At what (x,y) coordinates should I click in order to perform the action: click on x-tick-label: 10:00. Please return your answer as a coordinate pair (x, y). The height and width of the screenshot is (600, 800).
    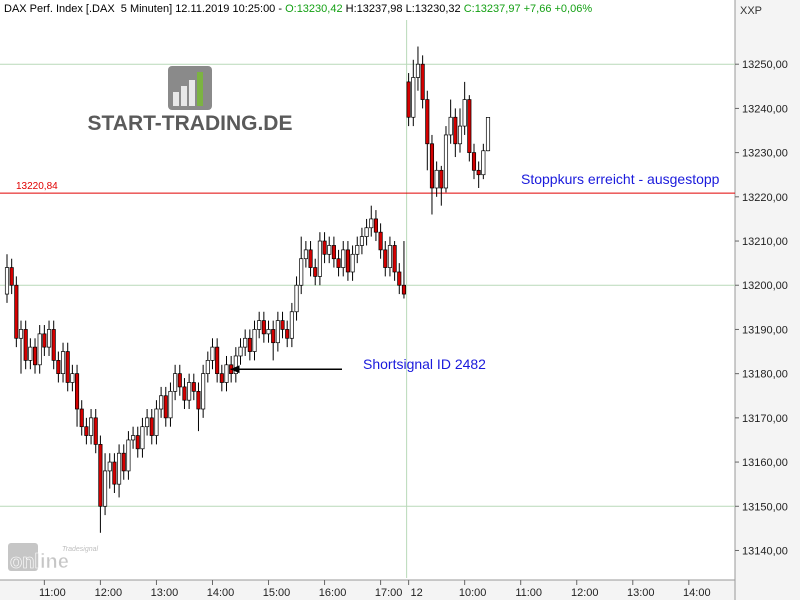
    Looking at the image, I should click on (473, 593).